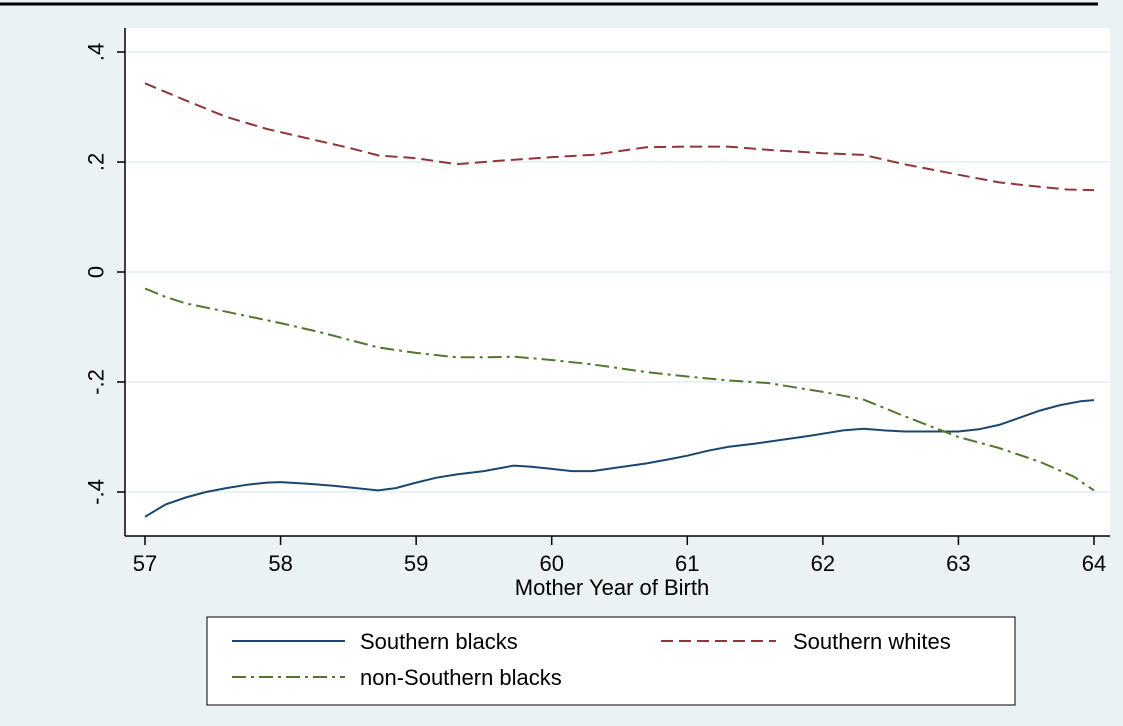 Image resolution: width=1123 pixels, height=726 pixels. Describe the element at coordinates (872, 641) in the screenshot. I see `legend-label-southern-whites: Southern whites` at that location.